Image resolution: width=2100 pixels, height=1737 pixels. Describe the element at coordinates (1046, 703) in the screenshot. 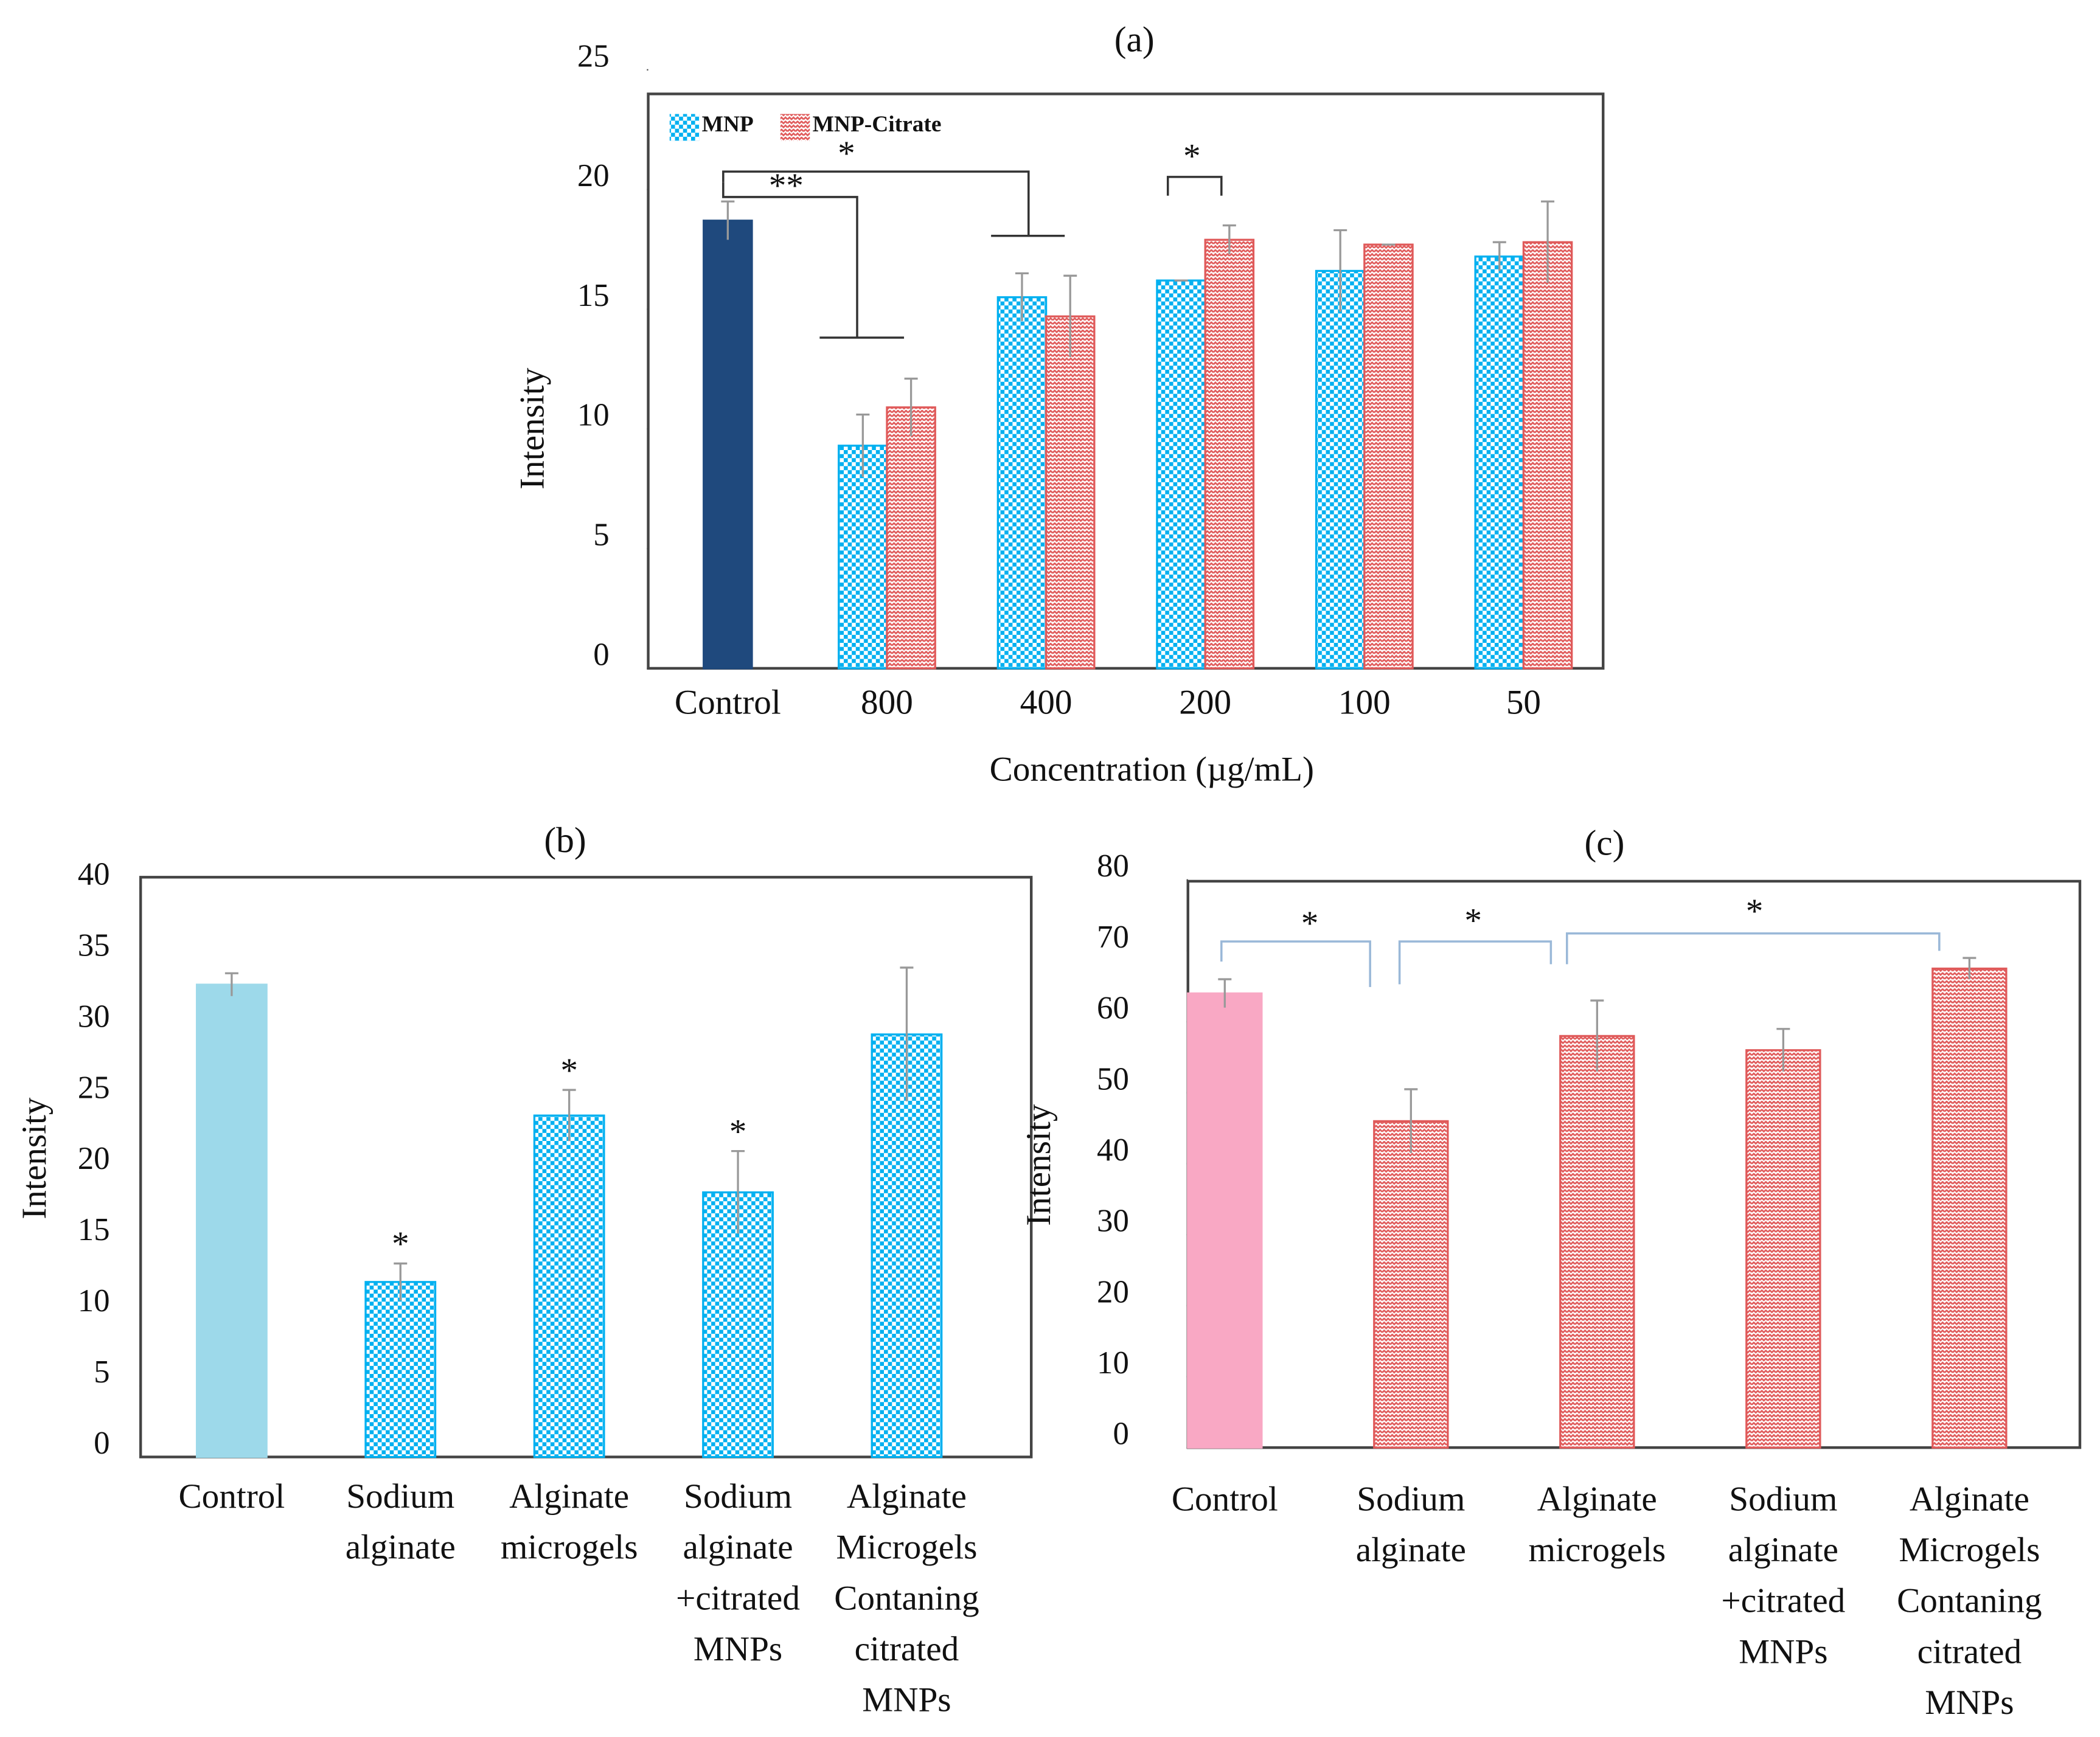

I see `x-tick-label: 400` at that location.